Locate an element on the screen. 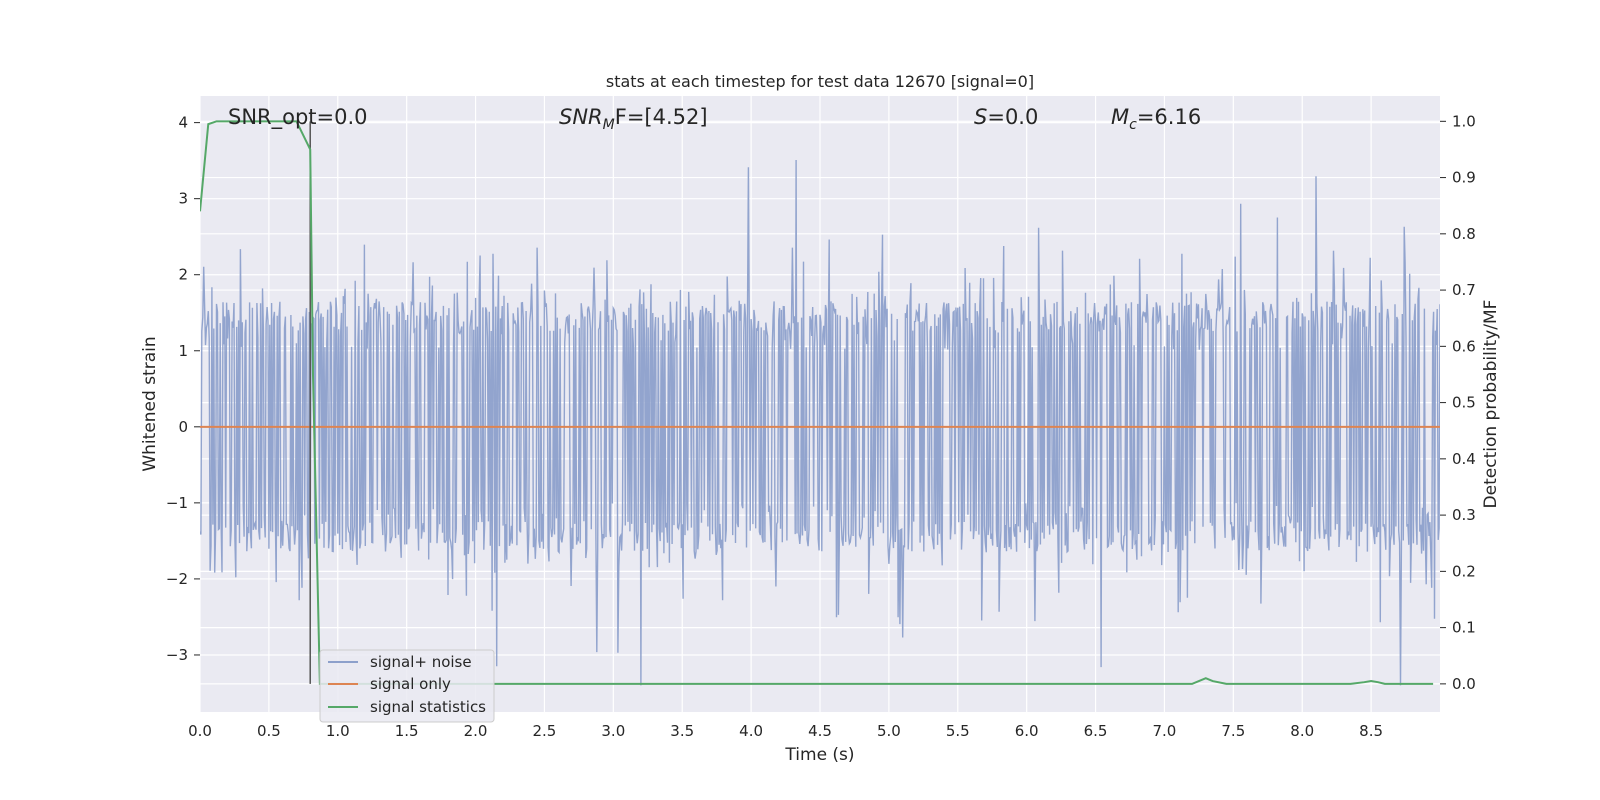 The width and height of the screenshot is (1600, 800). y-tick-label: −3 is located at coordinates (177, 655).